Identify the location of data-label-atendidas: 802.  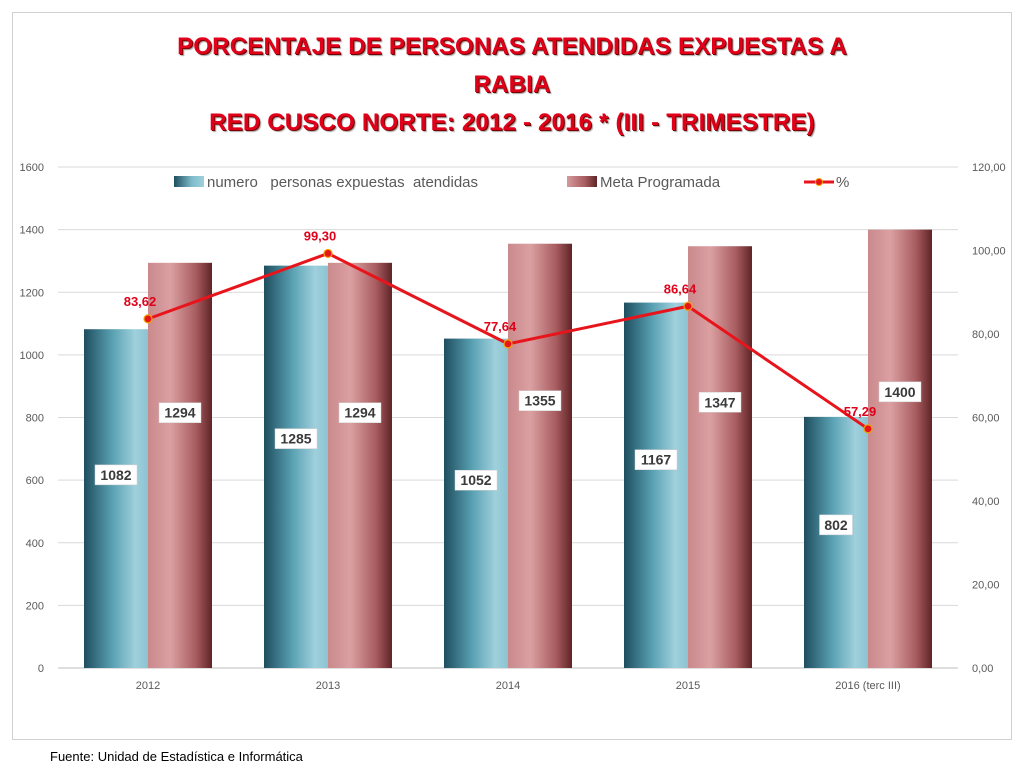
(836, 525).